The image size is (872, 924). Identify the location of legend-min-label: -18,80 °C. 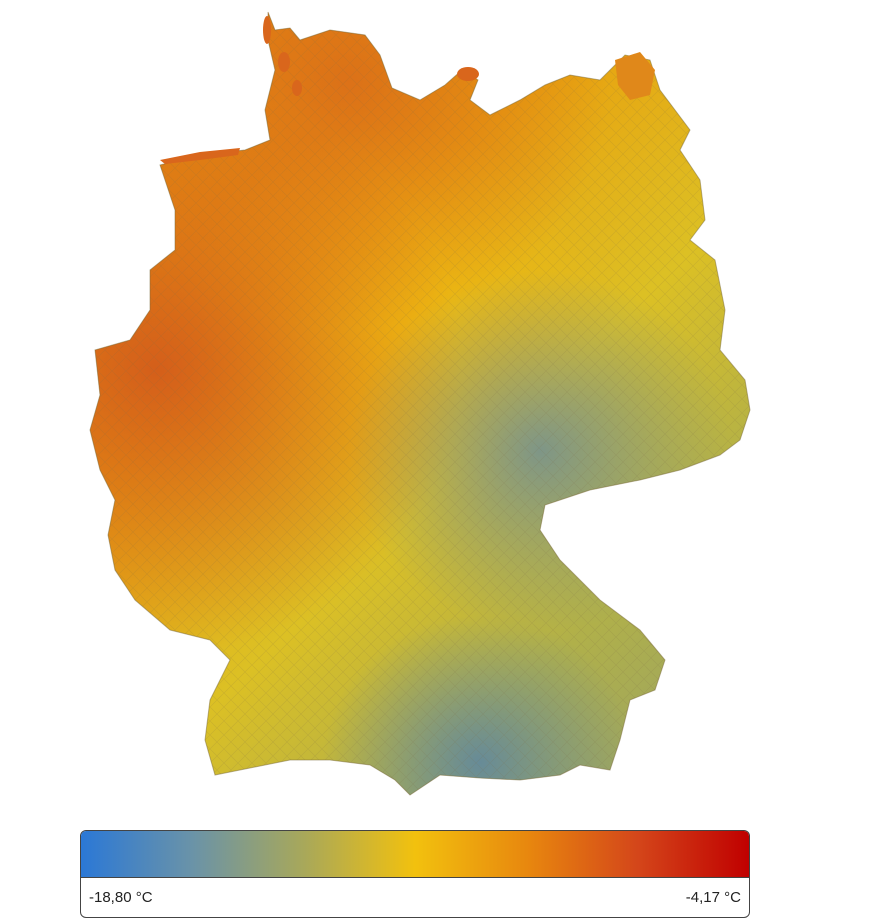
(121, 897).